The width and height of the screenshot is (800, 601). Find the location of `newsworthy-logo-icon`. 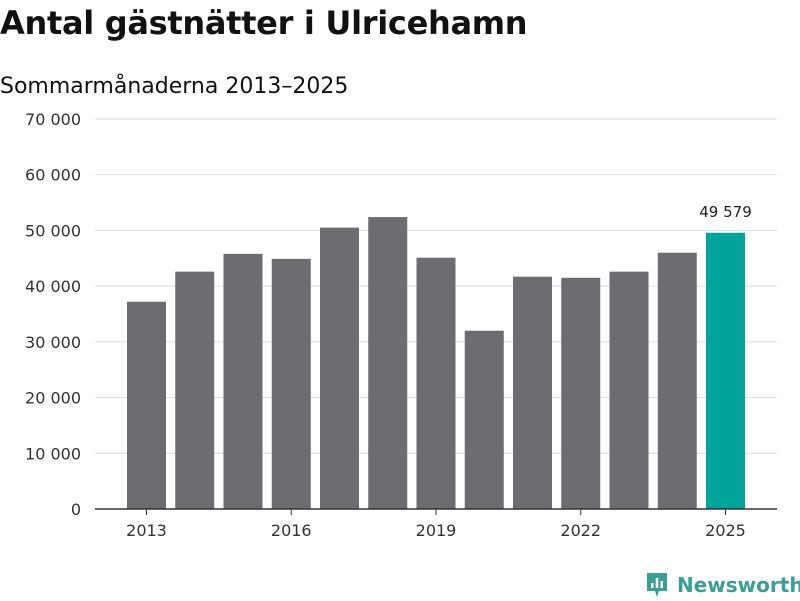

newsworthy-logo-icon is located at coordinates (657, 585).